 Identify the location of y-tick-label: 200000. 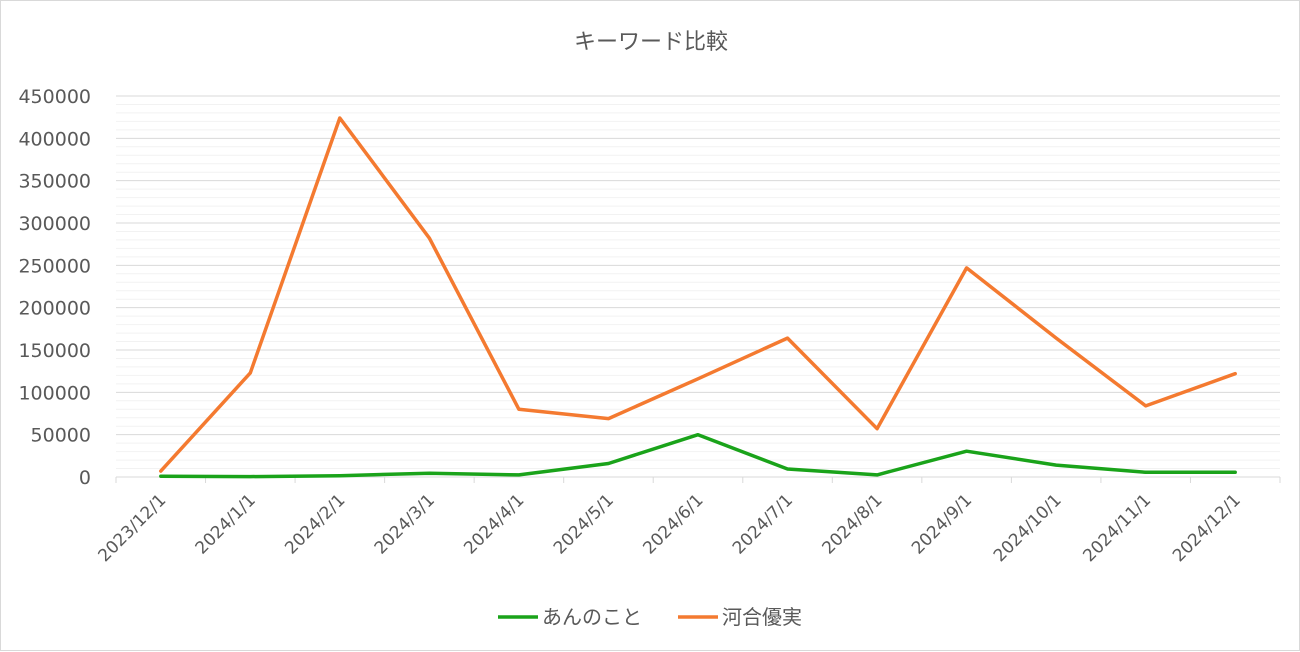
(54, 309).